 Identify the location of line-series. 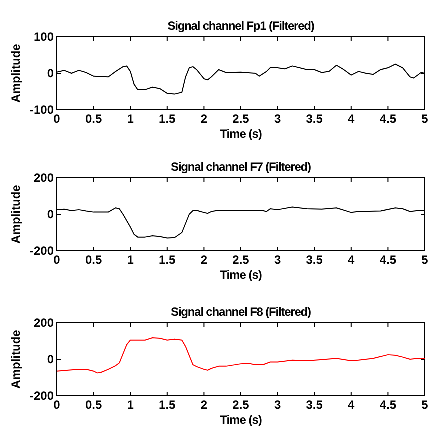
(241, 355).